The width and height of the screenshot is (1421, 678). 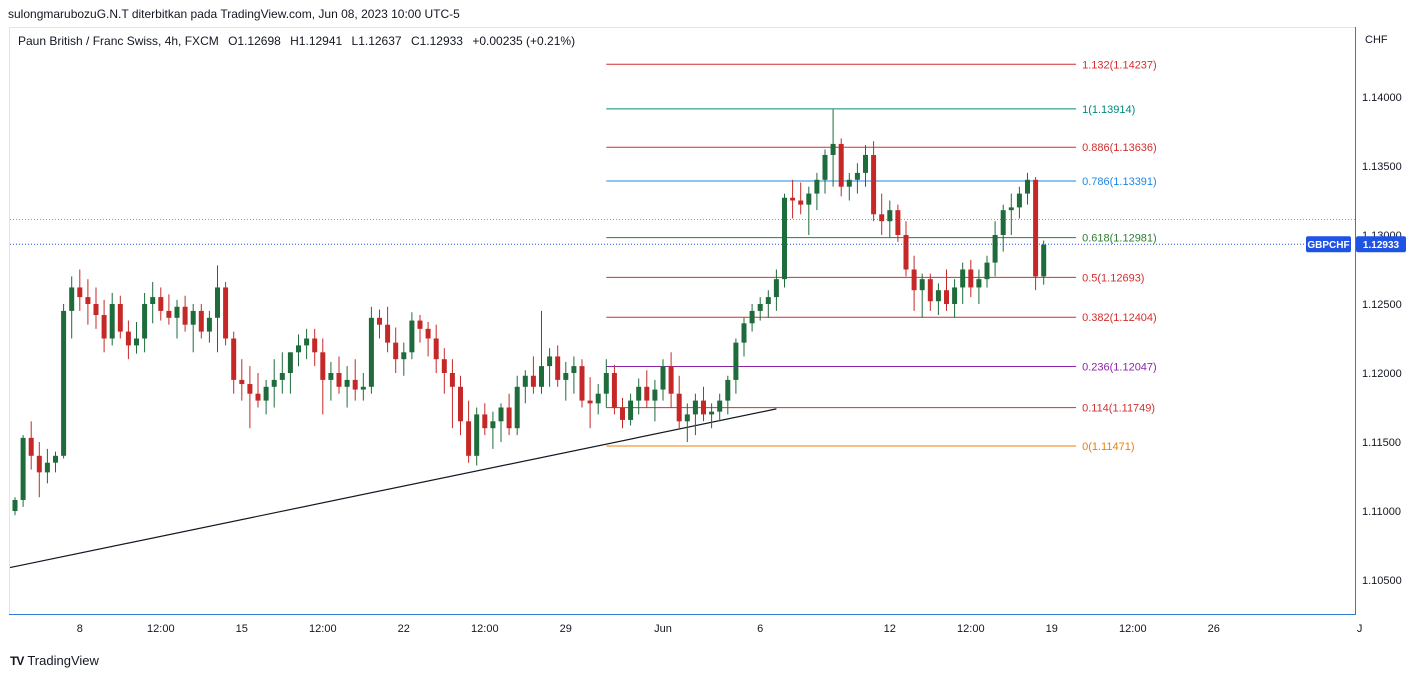 I want to click on fib-level-label: 0.382(1.12404), so click(x=1119, y=318).